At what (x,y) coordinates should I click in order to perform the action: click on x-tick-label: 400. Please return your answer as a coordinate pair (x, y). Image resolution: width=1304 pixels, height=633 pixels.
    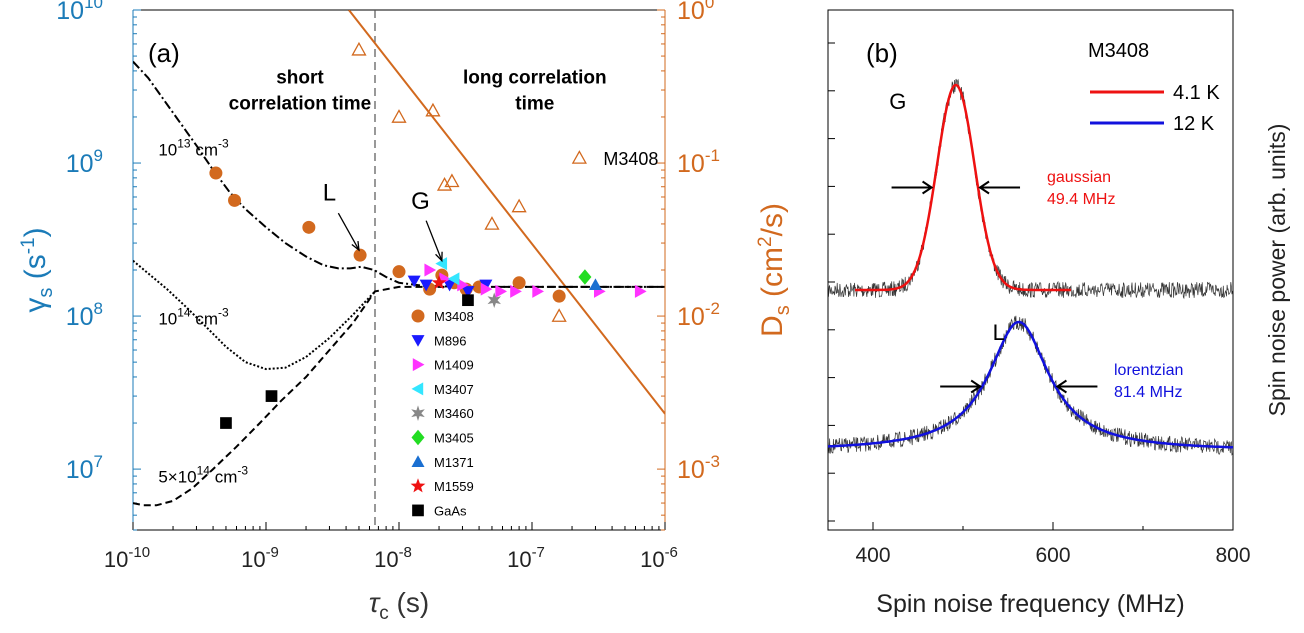
    Looking at the image, I should click on (872, 555).